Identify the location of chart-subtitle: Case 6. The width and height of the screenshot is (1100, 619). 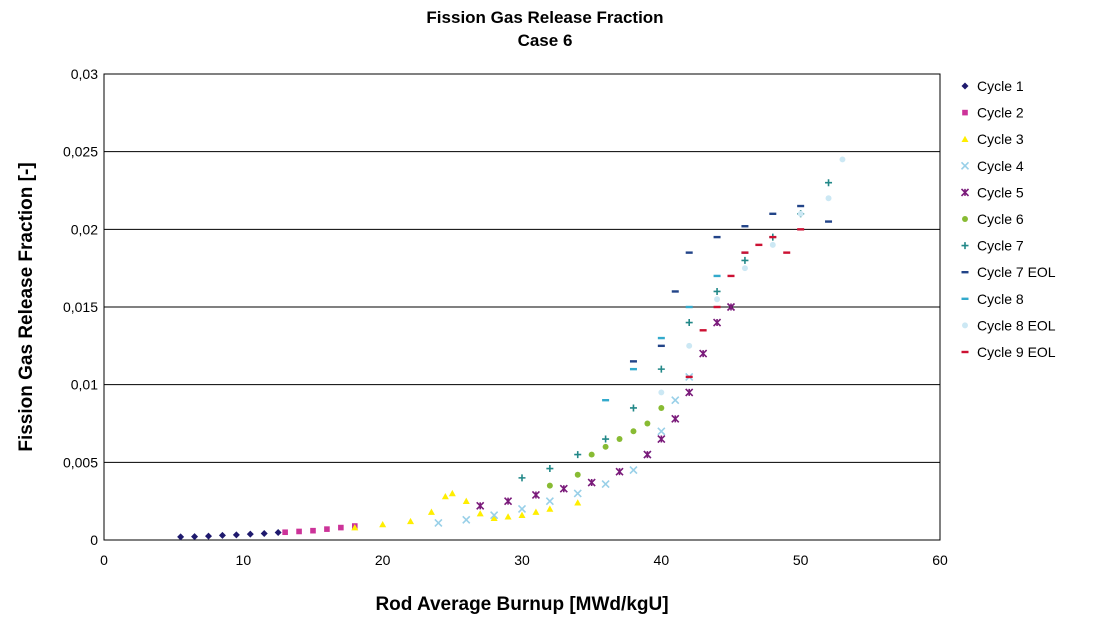
(545, 40).